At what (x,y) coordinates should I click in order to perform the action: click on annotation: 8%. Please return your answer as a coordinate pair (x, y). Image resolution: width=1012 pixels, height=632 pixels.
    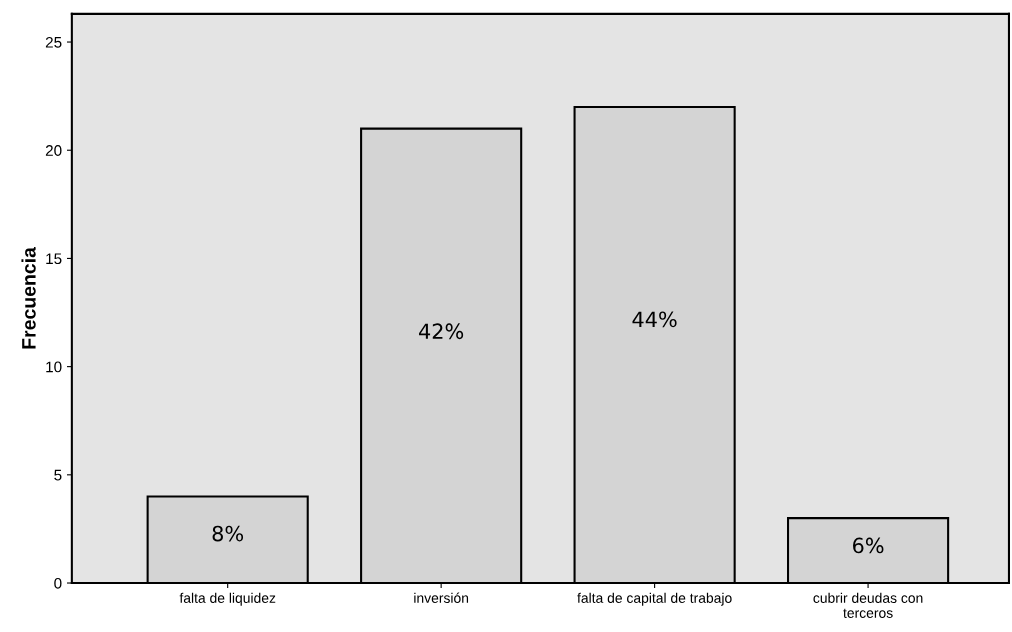
    Looking at the image, I should click on (228, 533).